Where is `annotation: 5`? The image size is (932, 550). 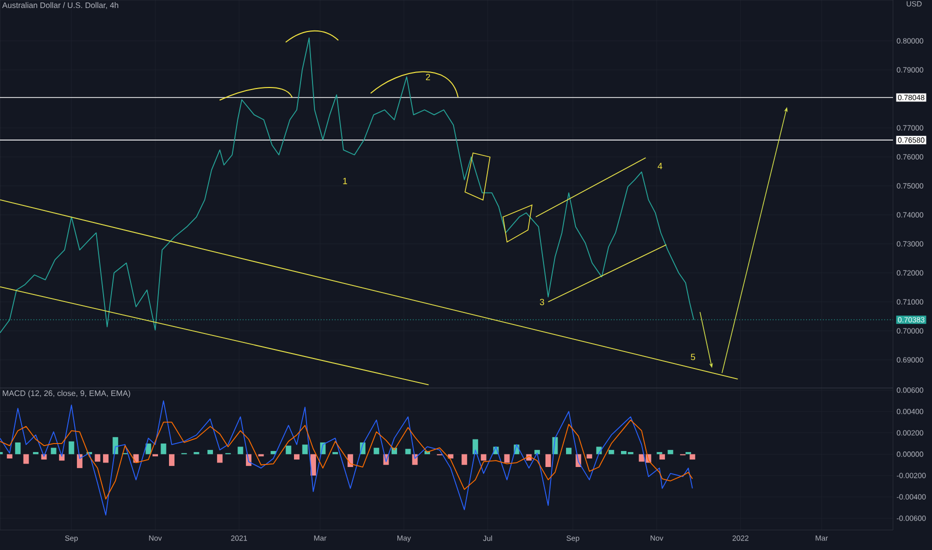 annotation: 5 is located at coordinates (693, 357).